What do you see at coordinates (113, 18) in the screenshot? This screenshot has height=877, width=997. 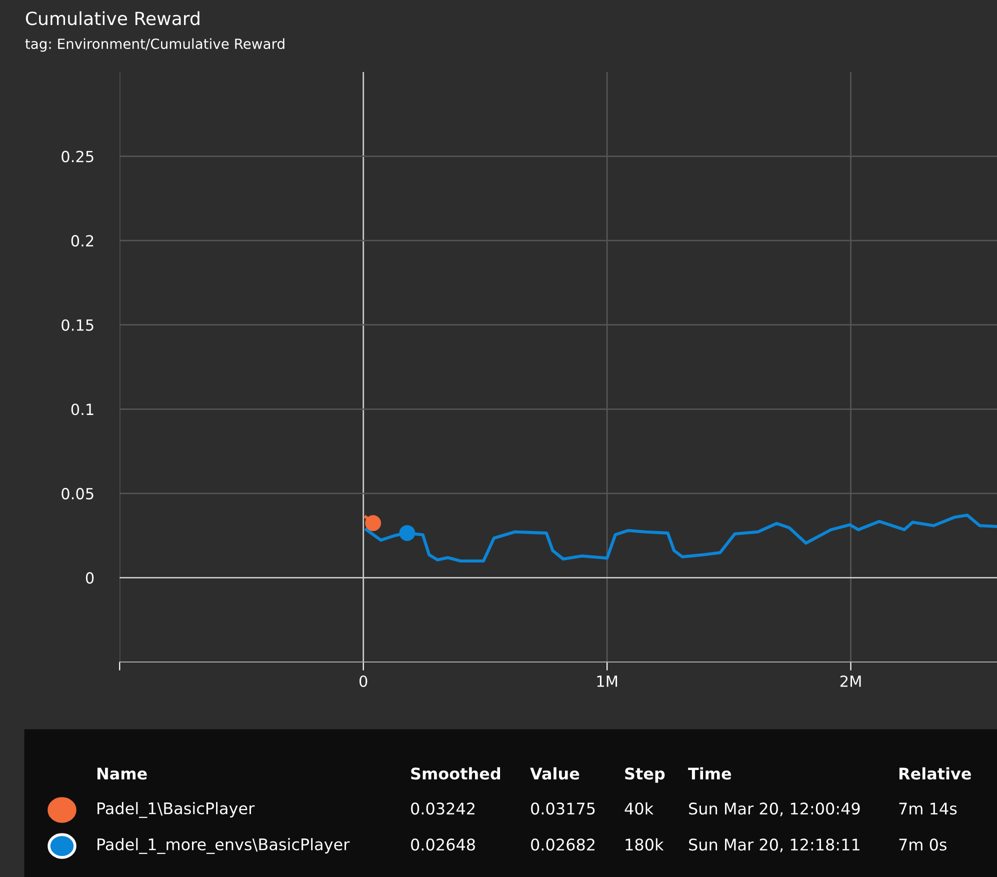 I see `chart-title: Cumulative Reward` at bounding box center [113, 18].